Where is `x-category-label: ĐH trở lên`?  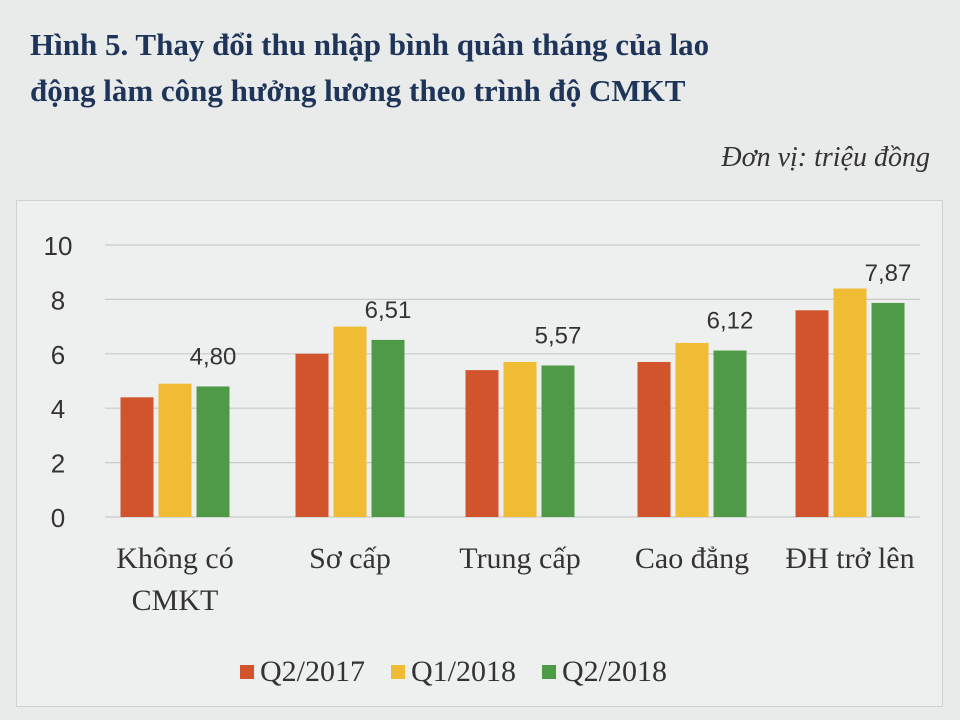 x-category-label: ĐH trở lên is located at coordinates (849, 558).